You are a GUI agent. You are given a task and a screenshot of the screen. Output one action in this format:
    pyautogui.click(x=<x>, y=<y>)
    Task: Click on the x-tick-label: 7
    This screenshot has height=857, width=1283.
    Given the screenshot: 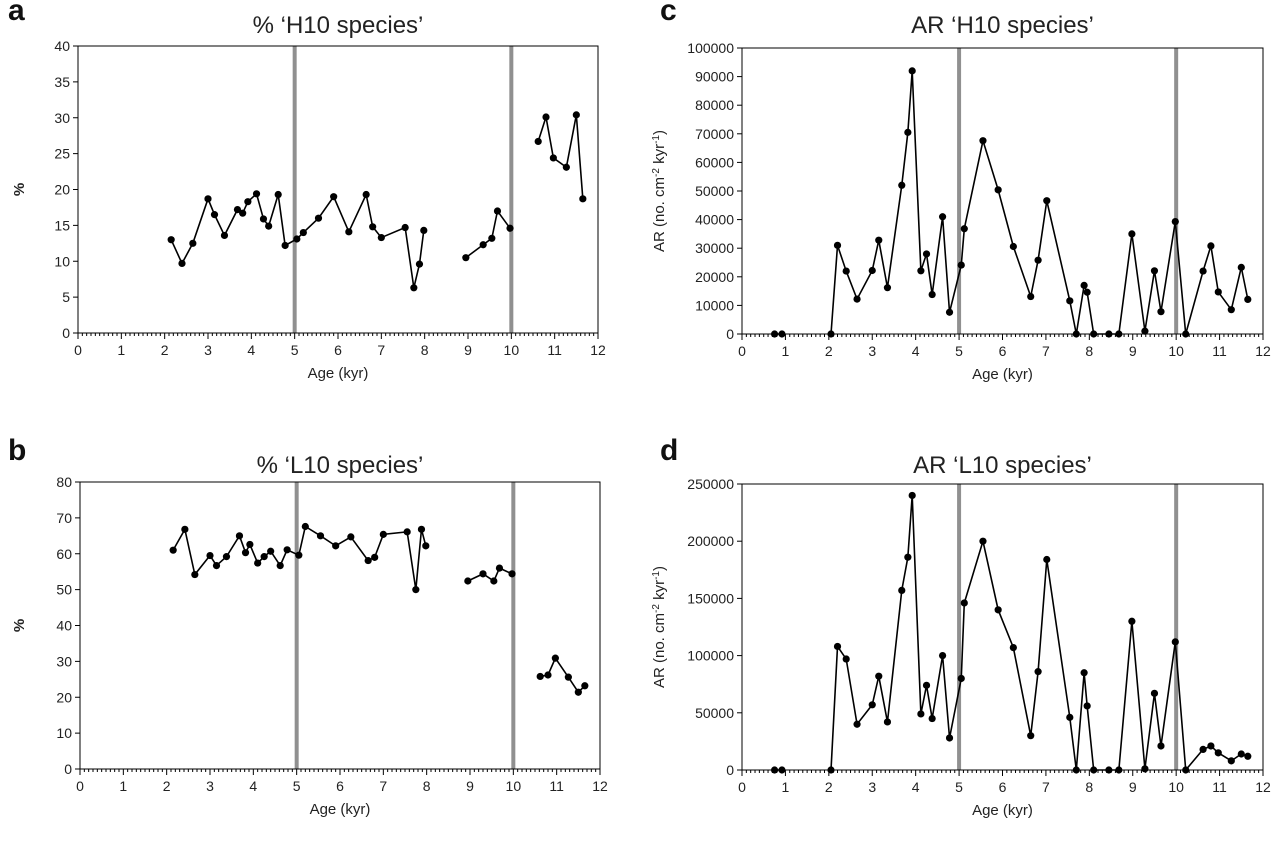 What is the action you would take?
    pyautogui.click(x=381, y=350)
    